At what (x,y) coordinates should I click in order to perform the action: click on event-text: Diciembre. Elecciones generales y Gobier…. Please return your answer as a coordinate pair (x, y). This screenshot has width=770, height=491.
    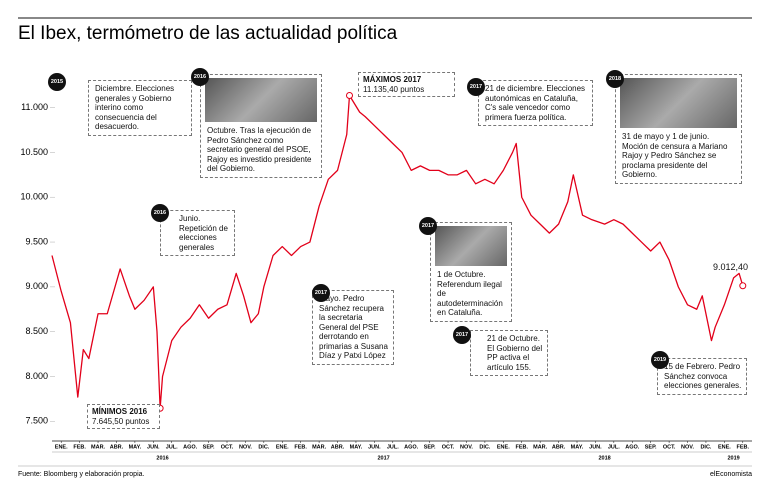
    Looking at the image, I should click on (135, 107).